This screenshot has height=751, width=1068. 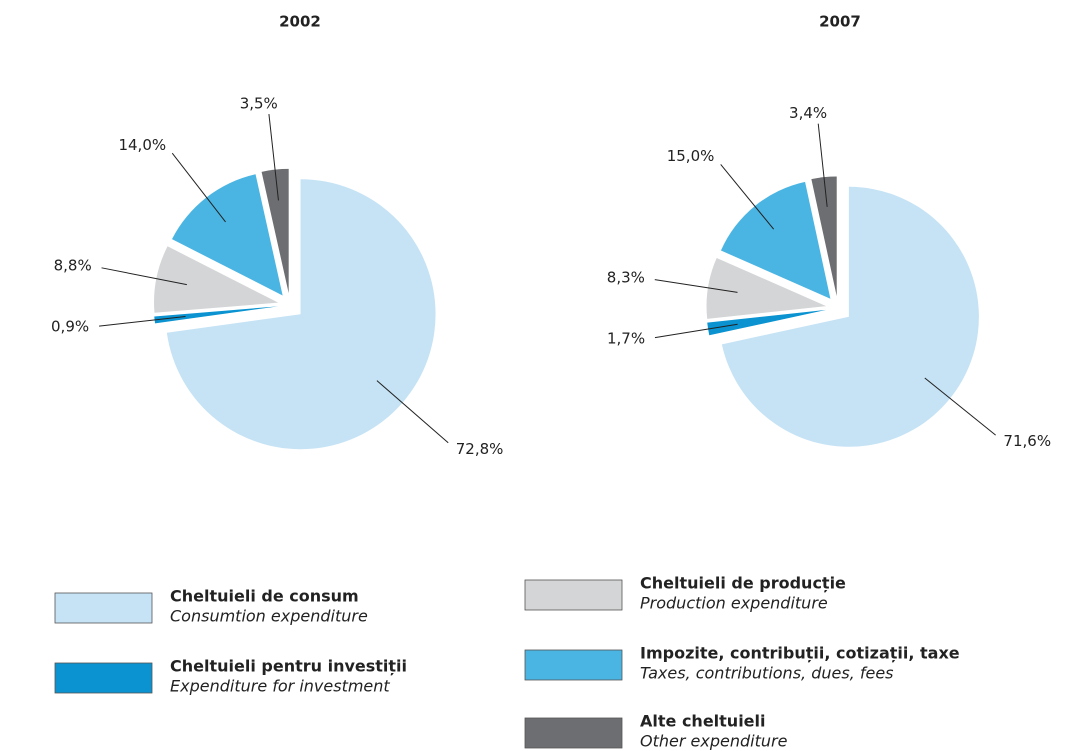 I want to click on chart-title: 2002, so click(x=300, y=22).